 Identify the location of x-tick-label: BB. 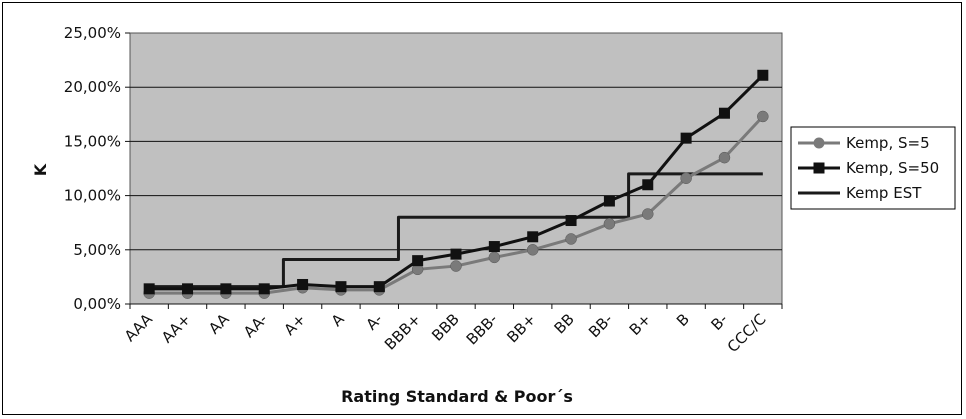
(564, 323).